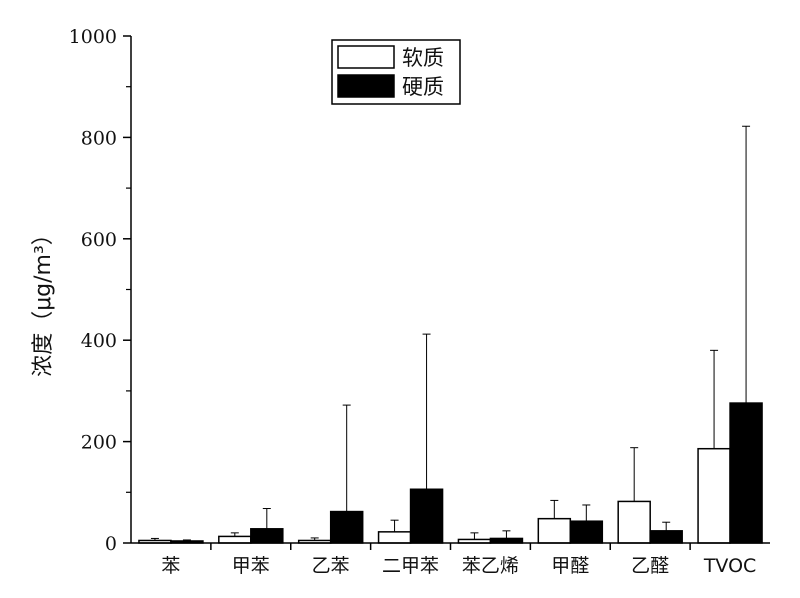  Describe the element at coordinates (331, 566) in the screenshot. I see `x-tick-label: 乙苯` at that location.